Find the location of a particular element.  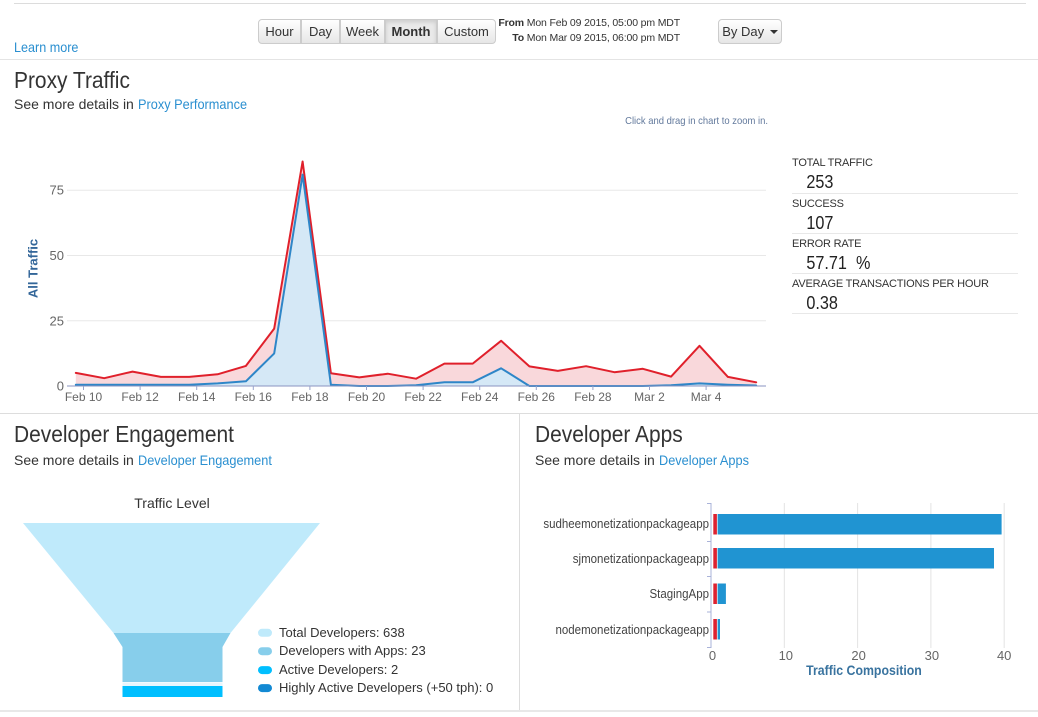

svg-text: Feb 16 is located at coordinates (254, 397).